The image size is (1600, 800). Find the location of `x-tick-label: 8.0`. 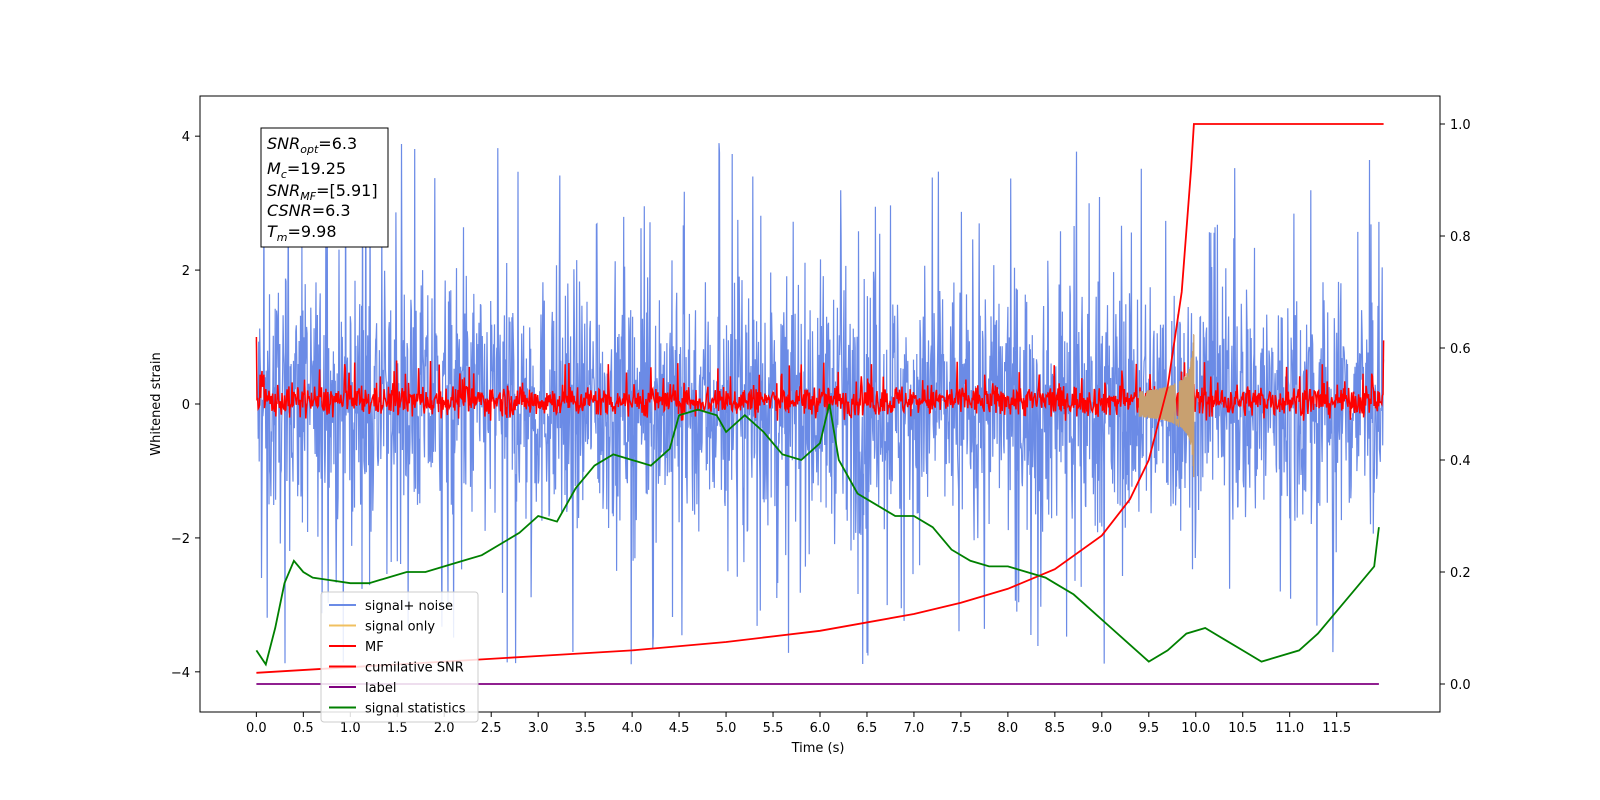

x-tick-label: 8.0 is located at coordinates (1008, 728).